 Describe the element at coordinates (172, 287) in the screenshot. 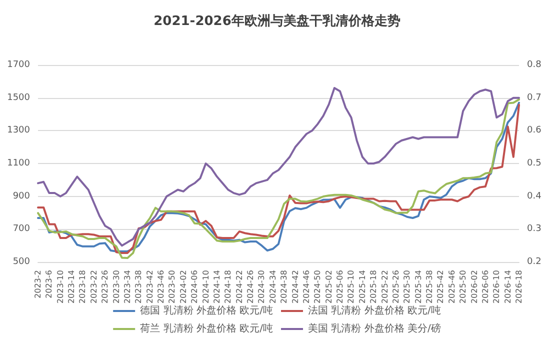

I see `x-tick-label: 2023-50` at that location.